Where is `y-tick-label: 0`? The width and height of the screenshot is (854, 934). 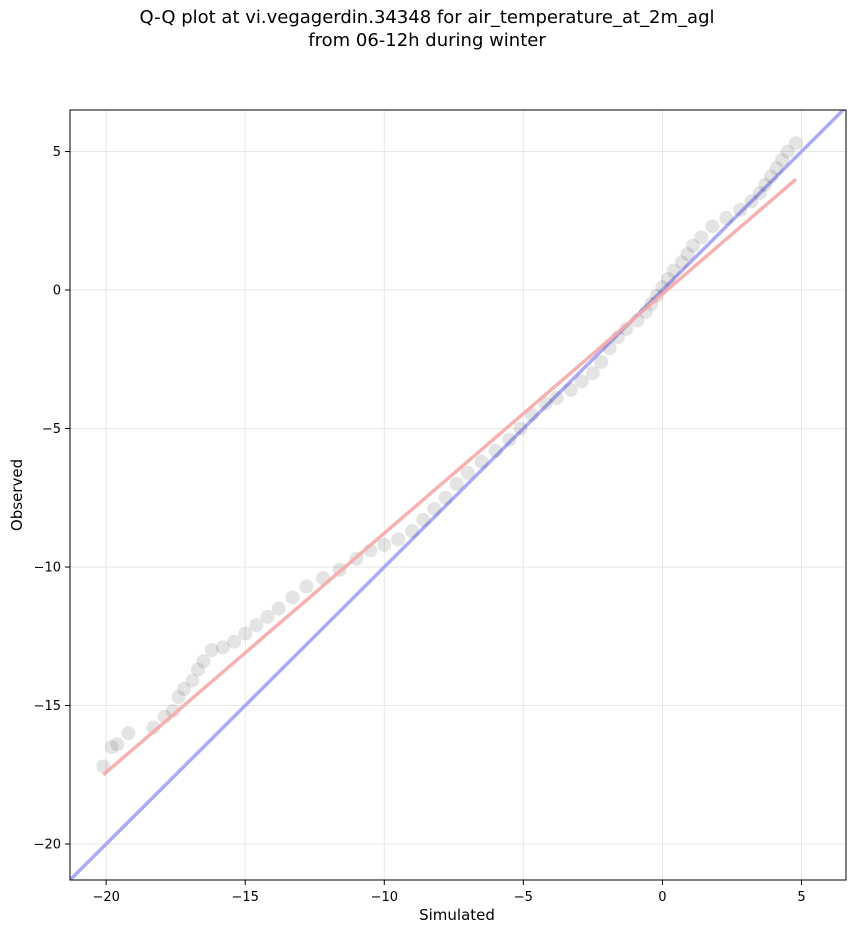 y-tick-label: 0 is located at coordinates (57, 291).